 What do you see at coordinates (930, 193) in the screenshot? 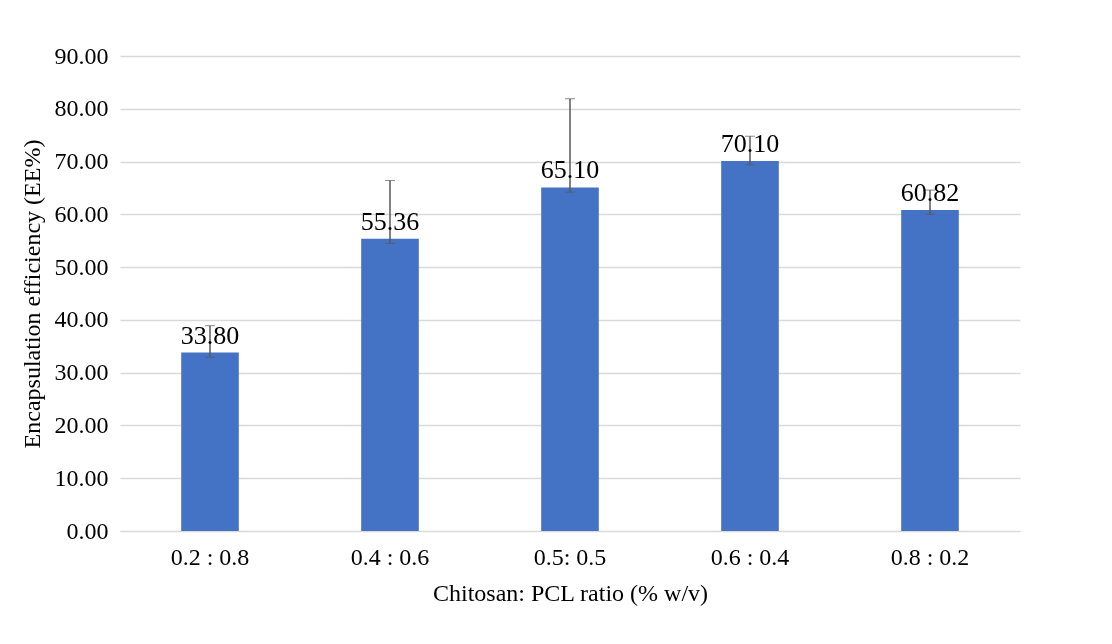
I see `data-label: 60.82` at bounding box center [930, 193].